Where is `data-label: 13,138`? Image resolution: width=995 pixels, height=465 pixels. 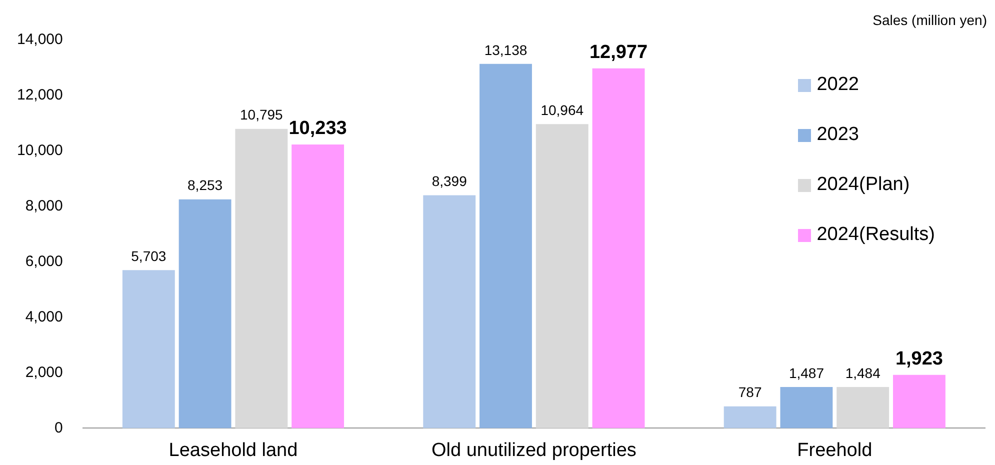
data-label: 13,138 is located at coordinates (506, 50).